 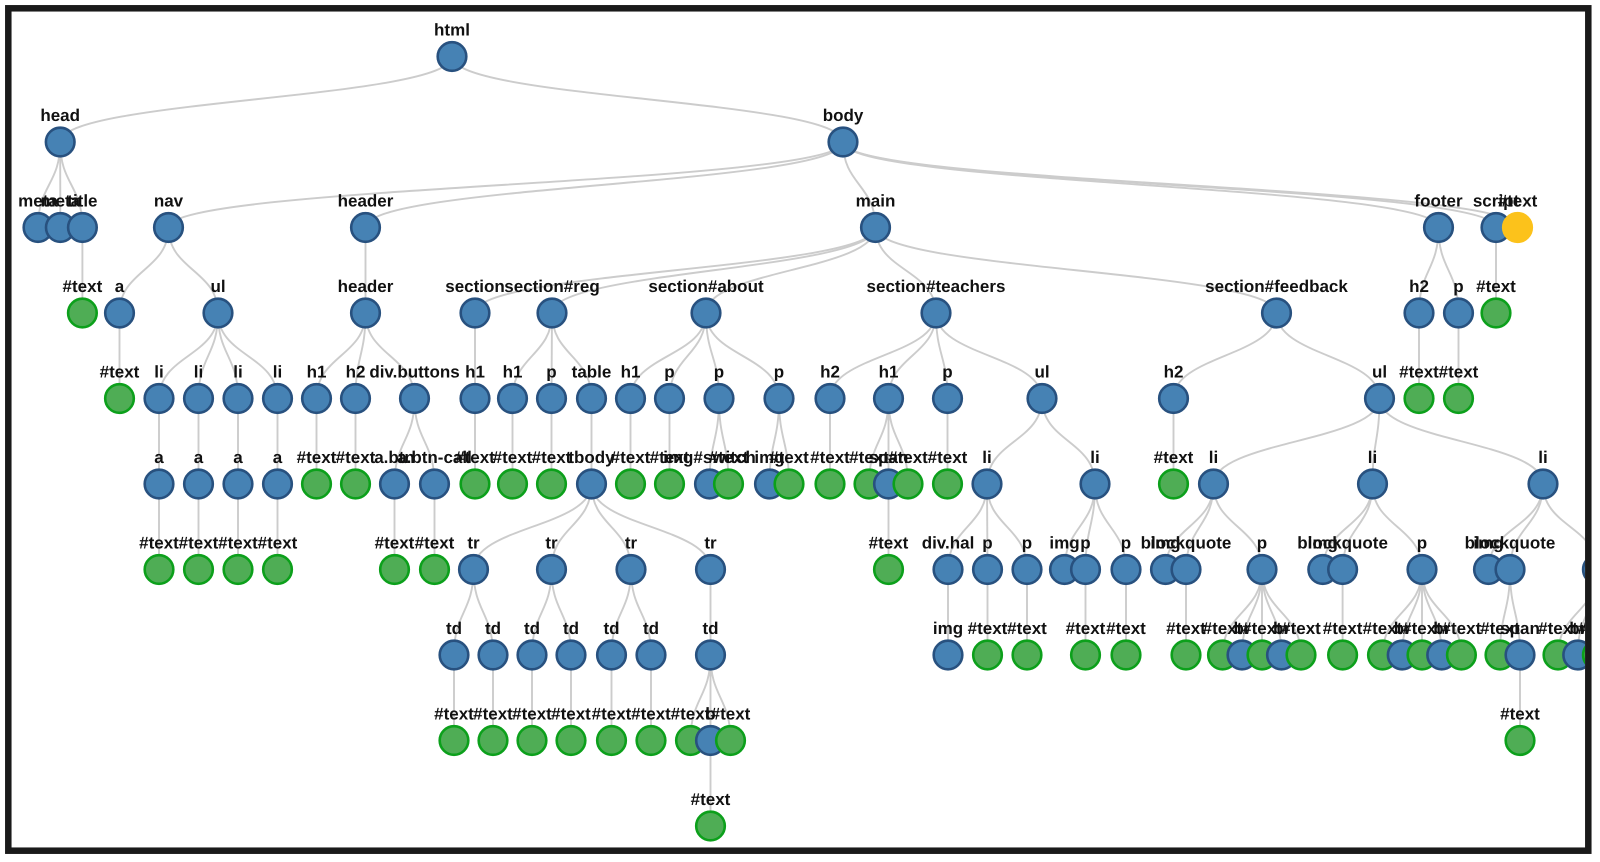 What do you see at coordinates (710, 714) in the screenshot?
I see `svg-text: b` at bounding box center [710, 714].